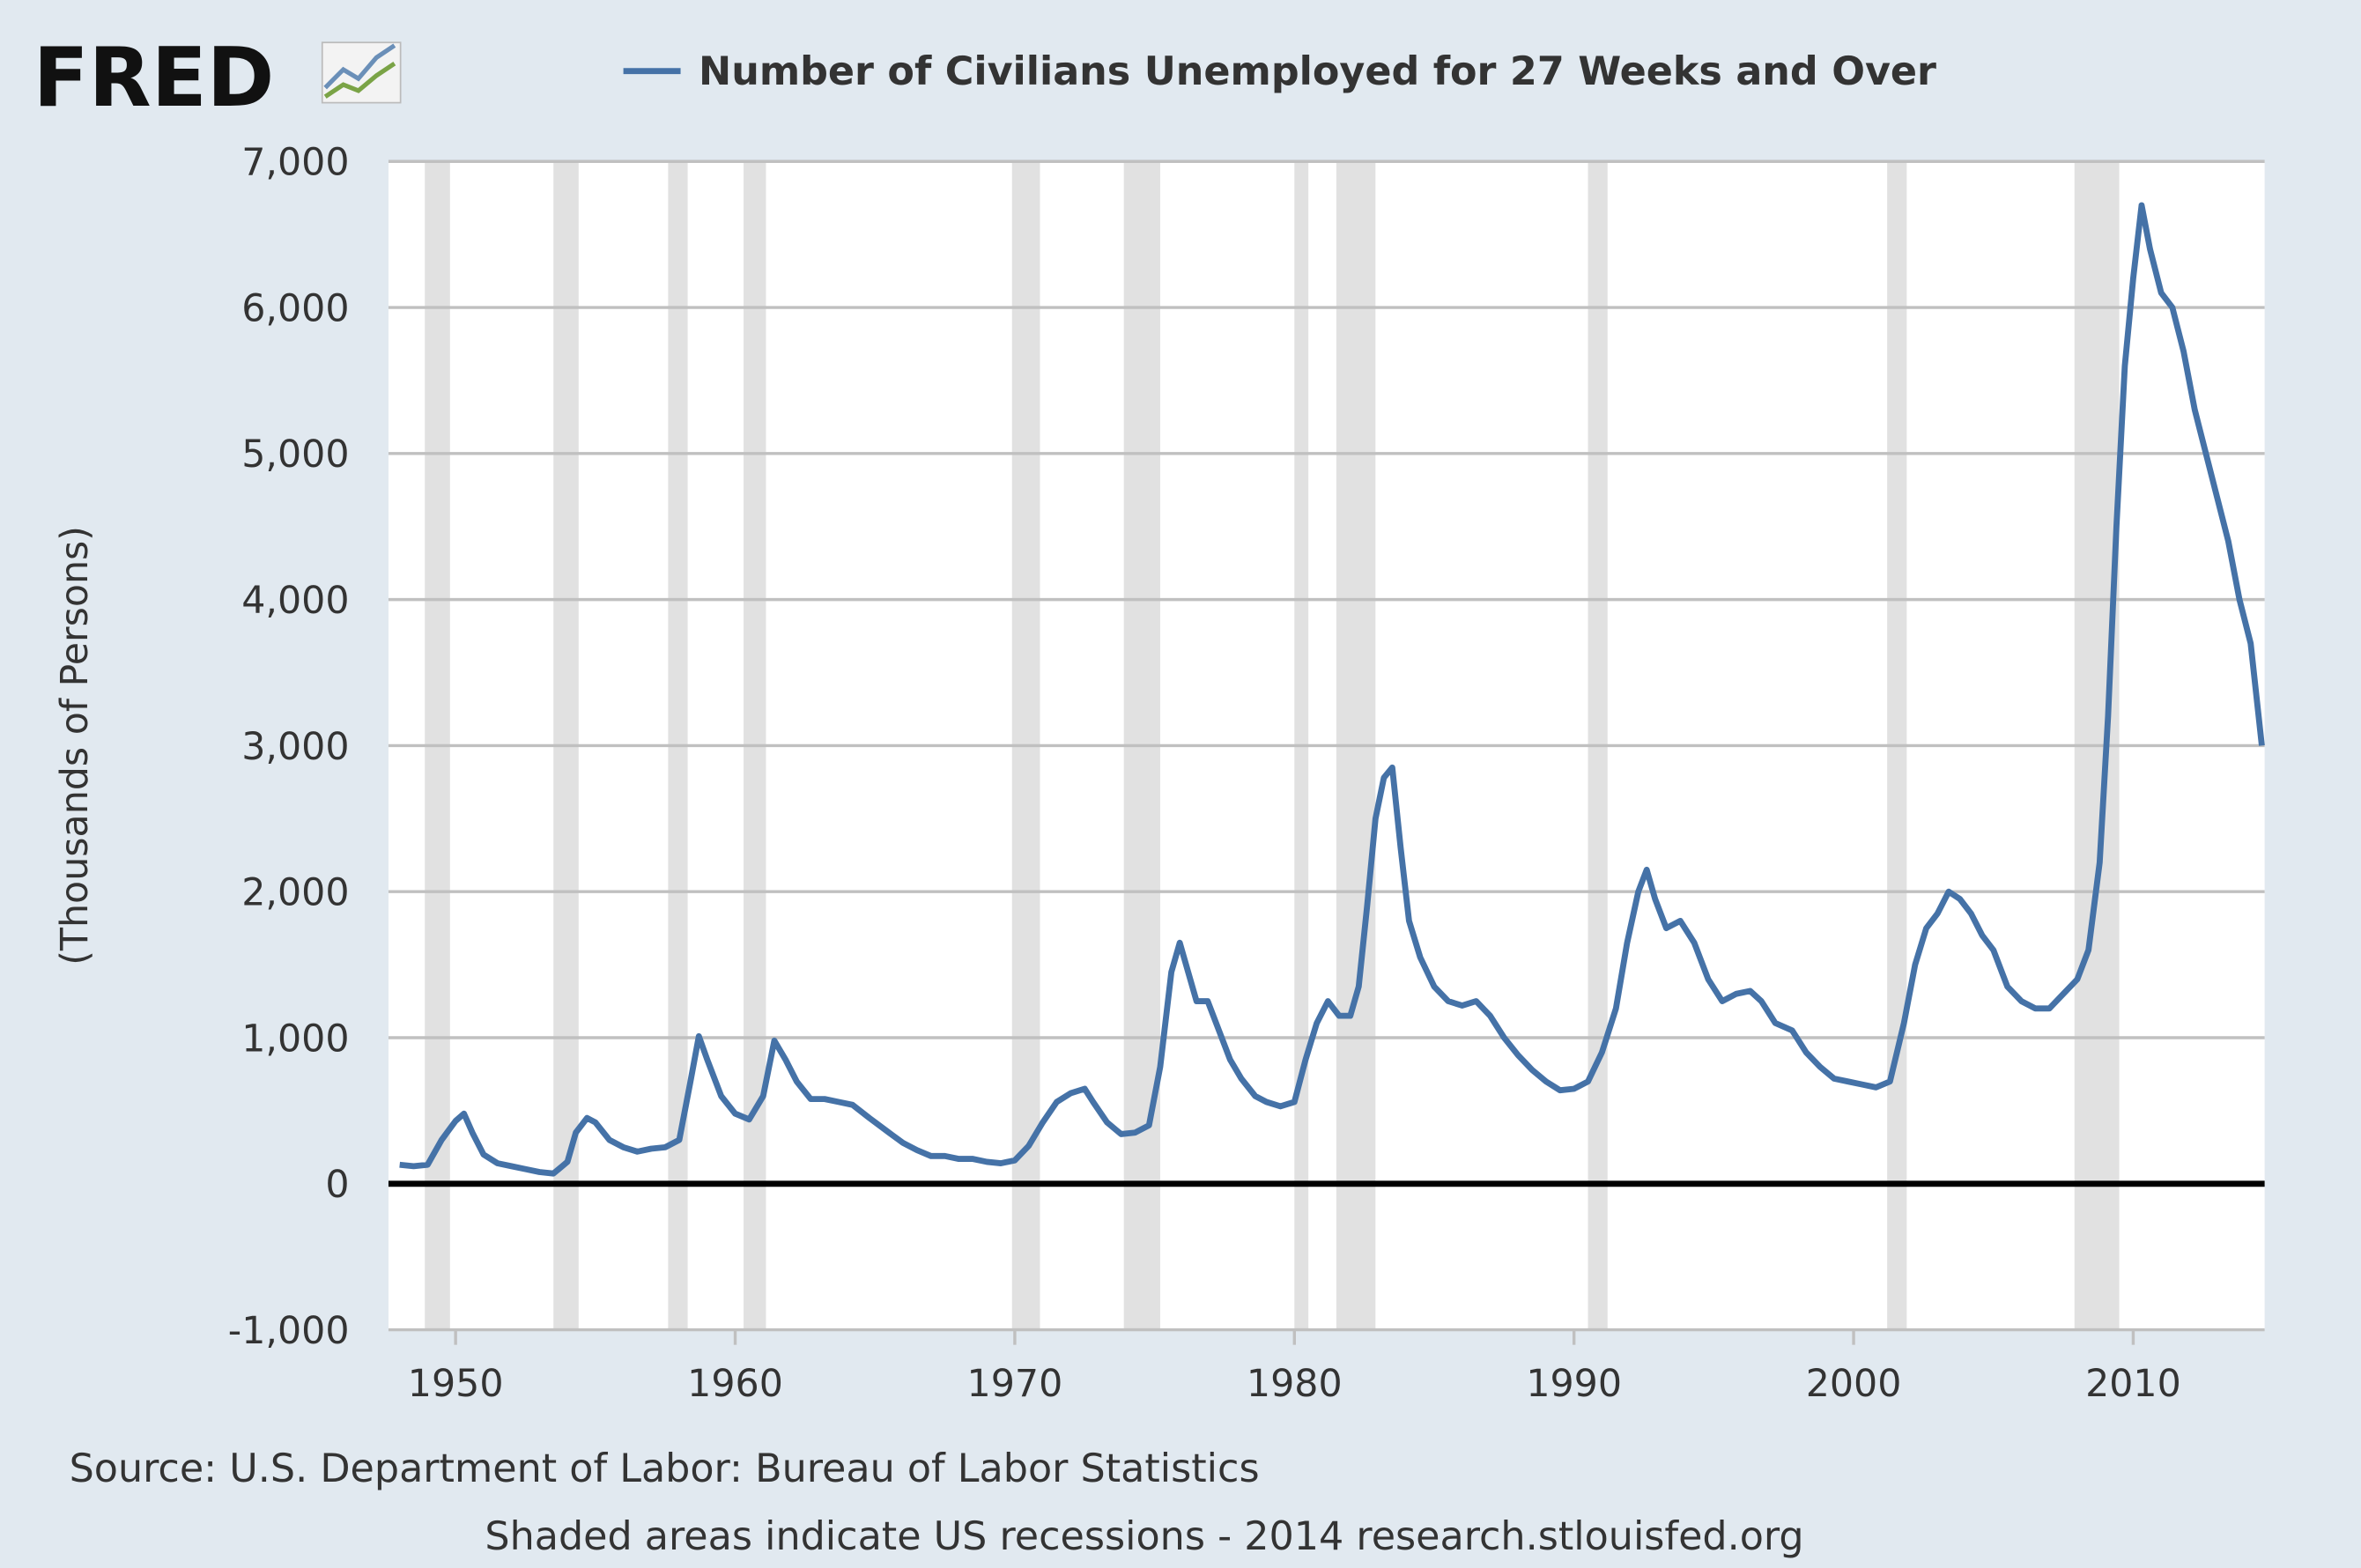 The width and height of the screenshot is (2361, 1568). Describe the element at coordinates (289, 1331) in the screenshot. I see `y-tick-label: -1,000` at that location.